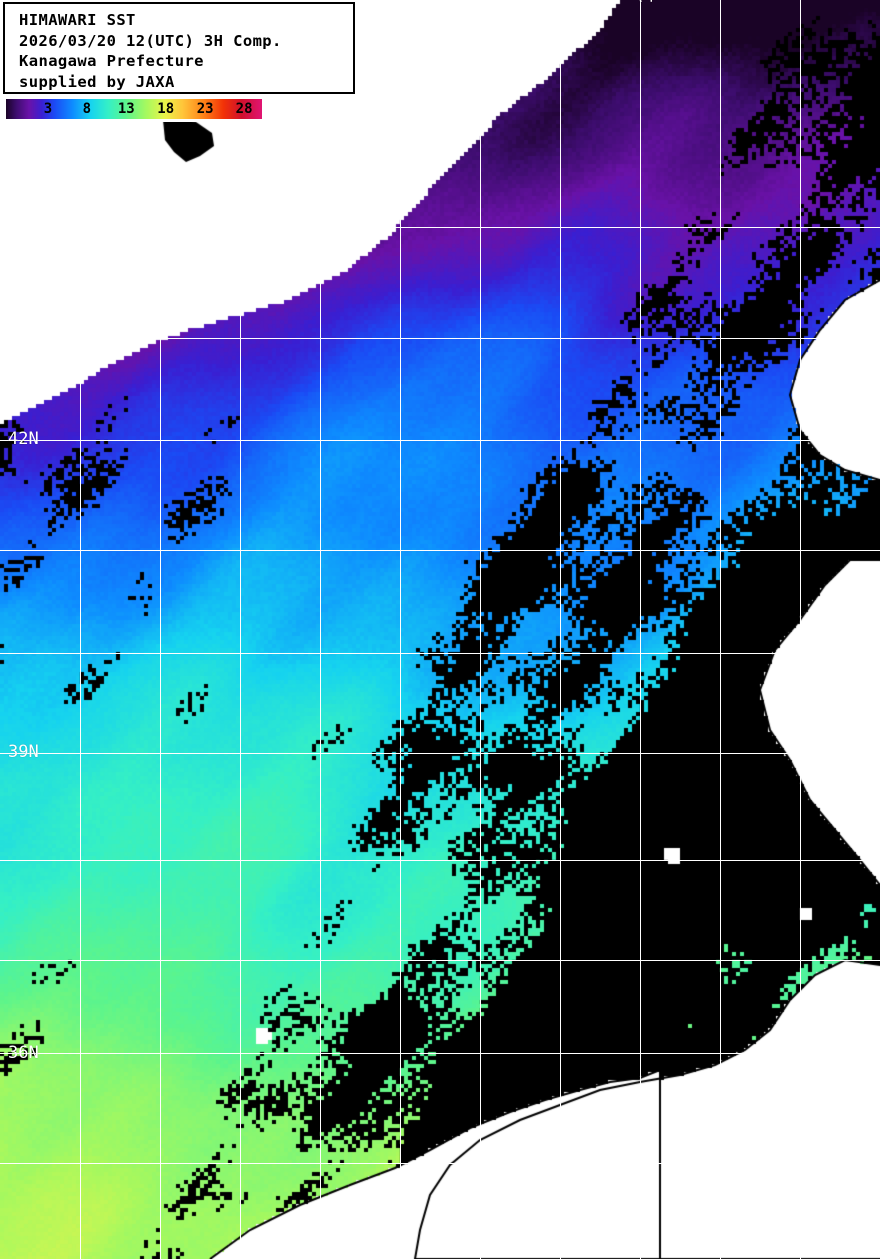  I want to click on colorbar: 3 8 13 18 23 28, so click(134, 109).